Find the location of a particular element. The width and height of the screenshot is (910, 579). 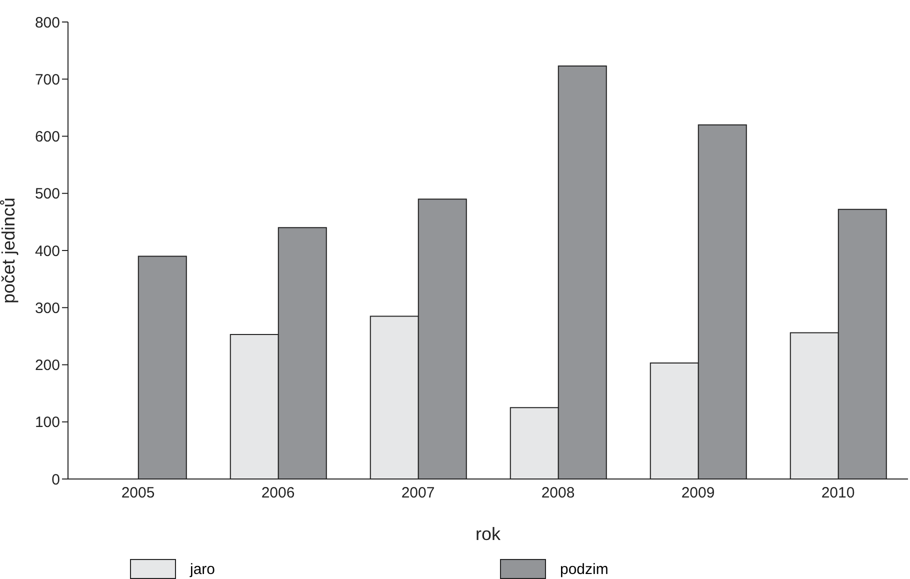

x-axis-title: rok is located at coordinates (488, 534).